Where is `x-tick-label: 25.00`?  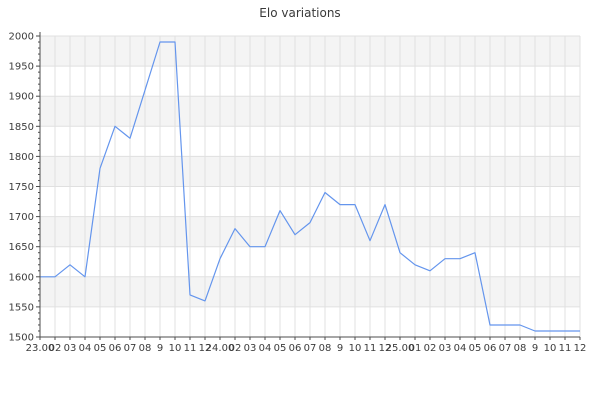
x-tick-label: 25.00 is located at coordinates (400, 348).